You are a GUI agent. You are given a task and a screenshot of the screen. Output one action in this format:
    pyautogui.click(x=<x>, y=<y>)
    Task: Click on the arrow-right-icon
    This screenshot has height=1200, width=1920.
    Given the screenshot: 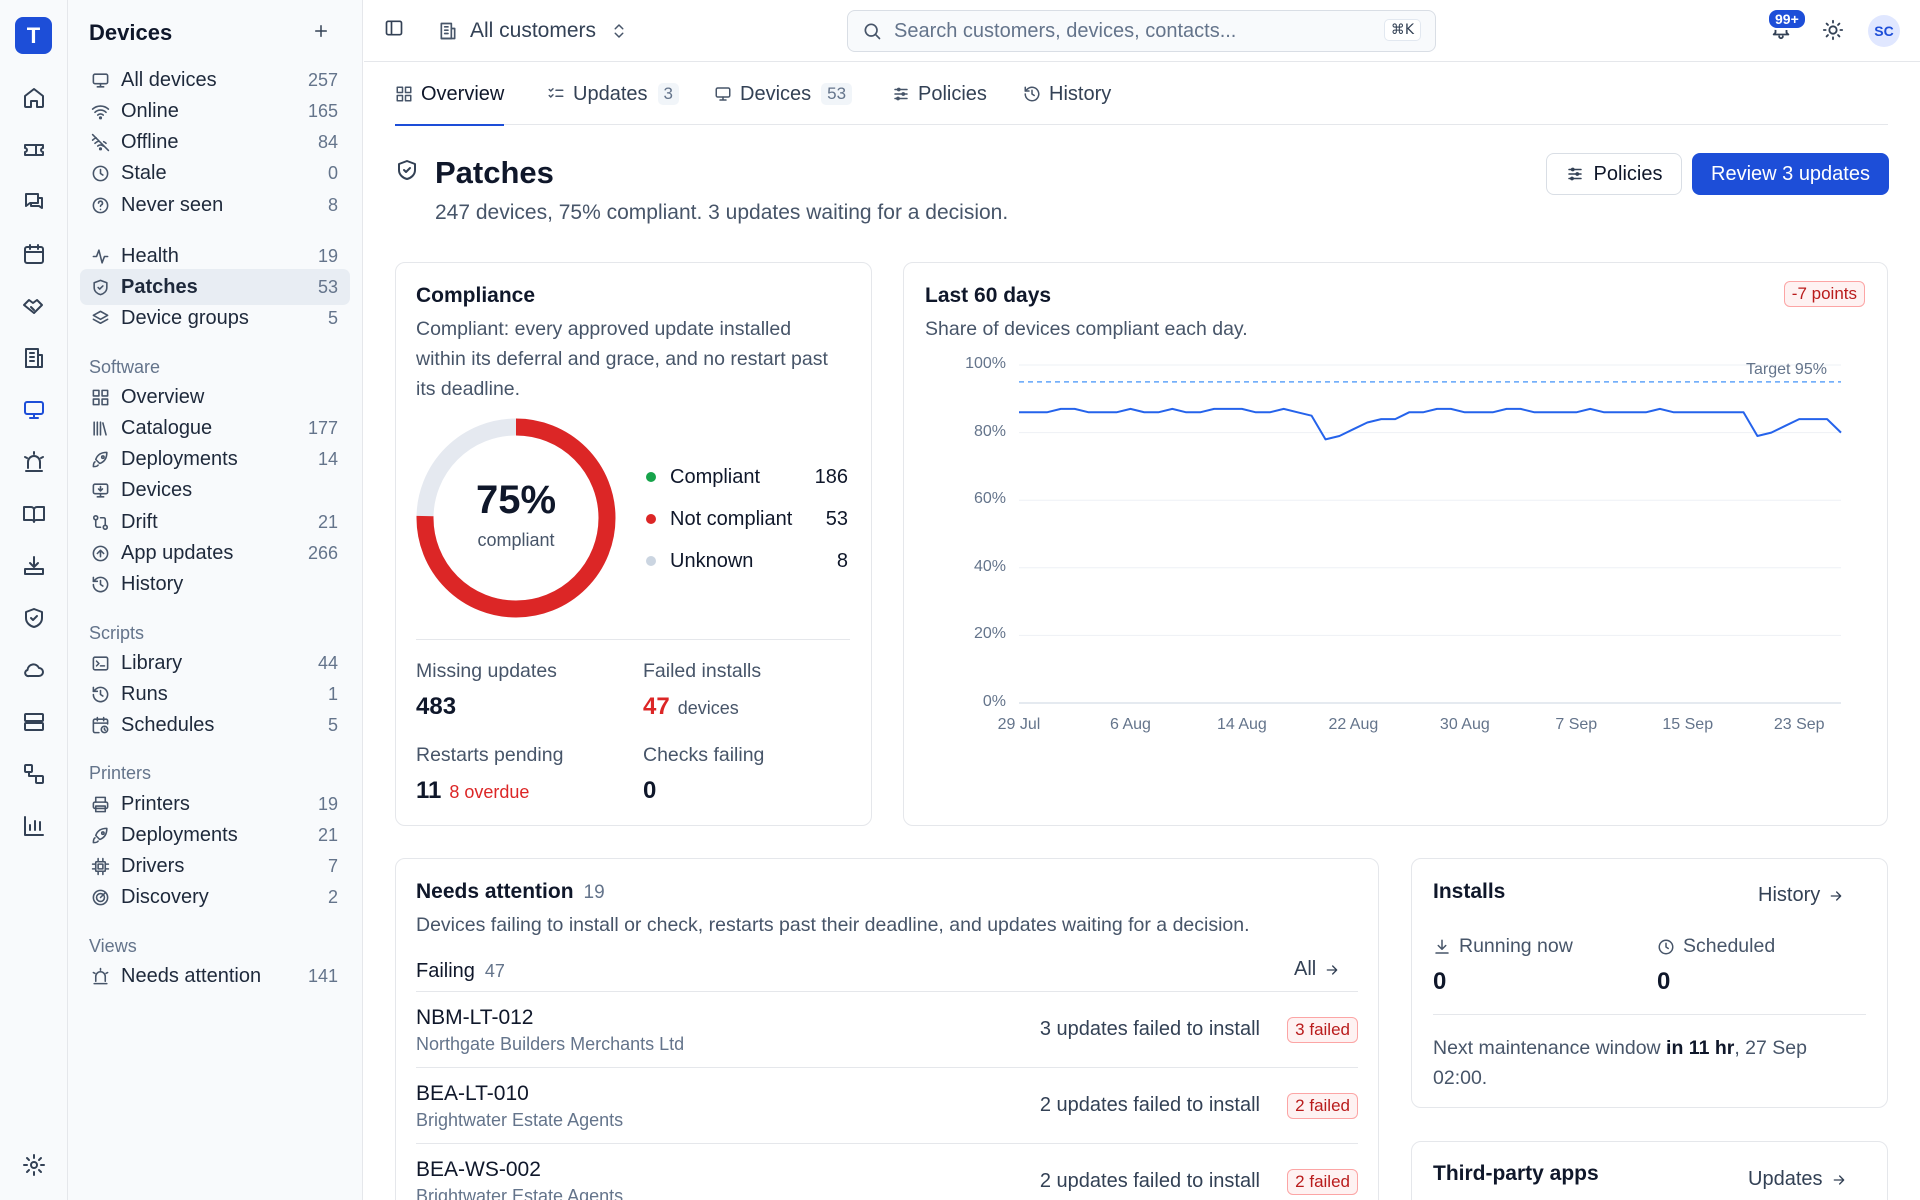 What is the action you would take?
    pyautogui.click(x=1332, y=970)
    